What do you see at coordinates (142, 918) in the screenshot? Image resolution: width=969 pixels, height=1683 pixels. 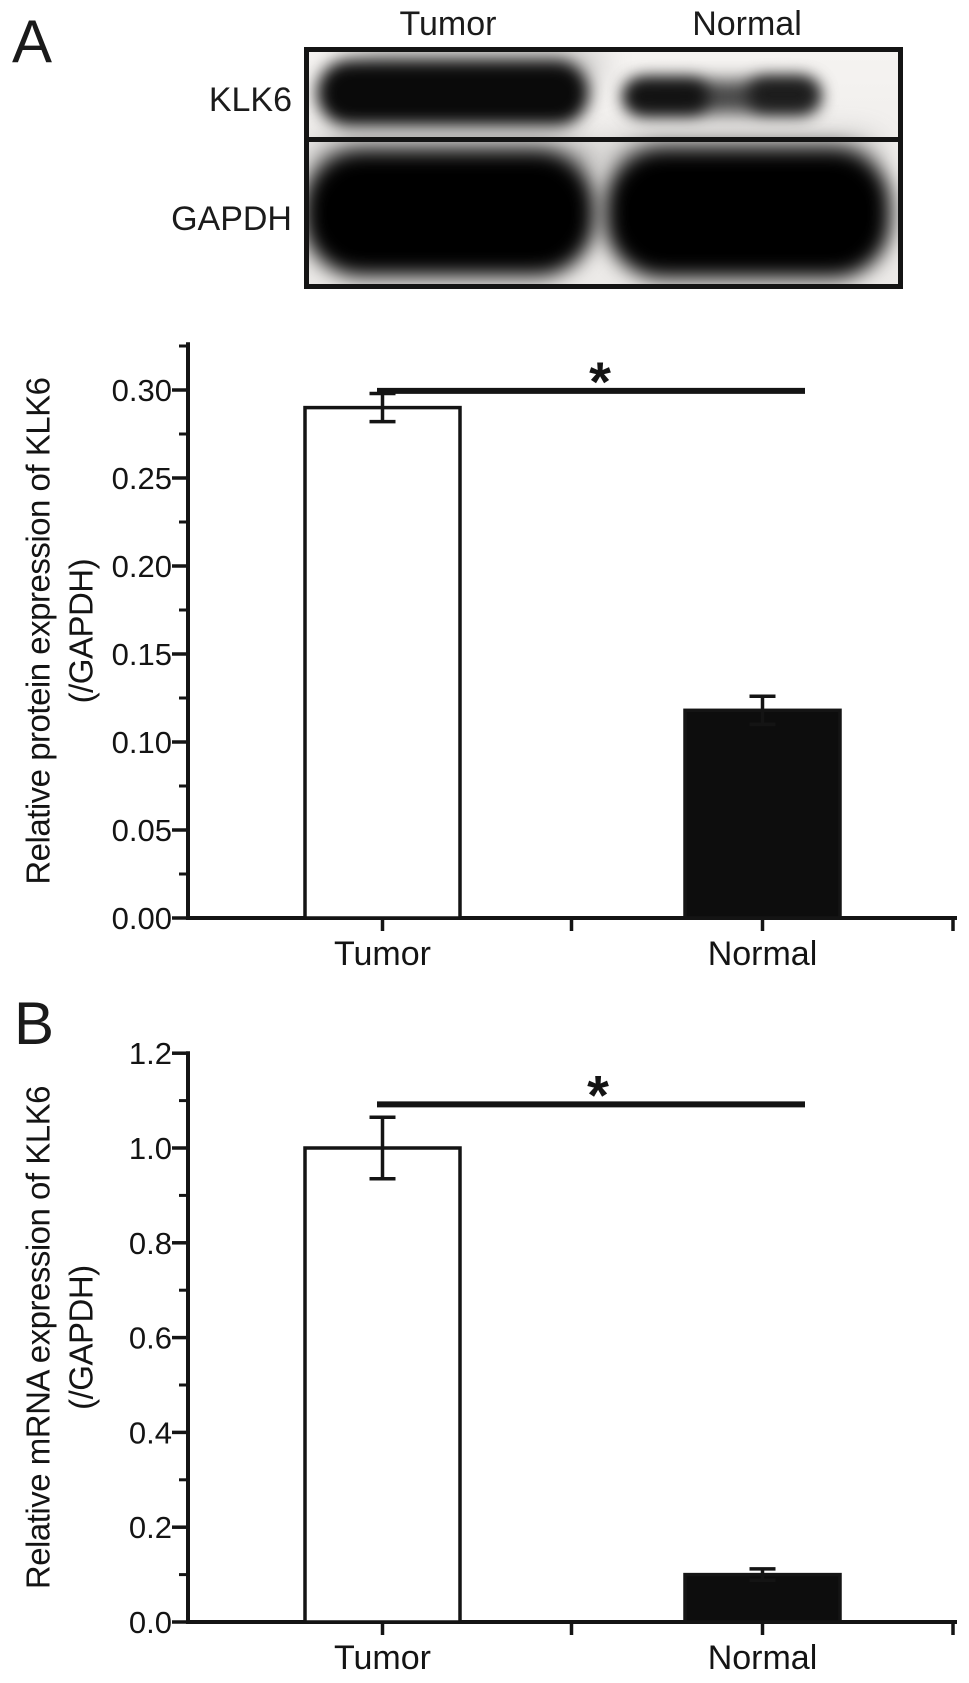 I see `chart-a-ytick-label: 0.00` at bounding box center [142, 918].